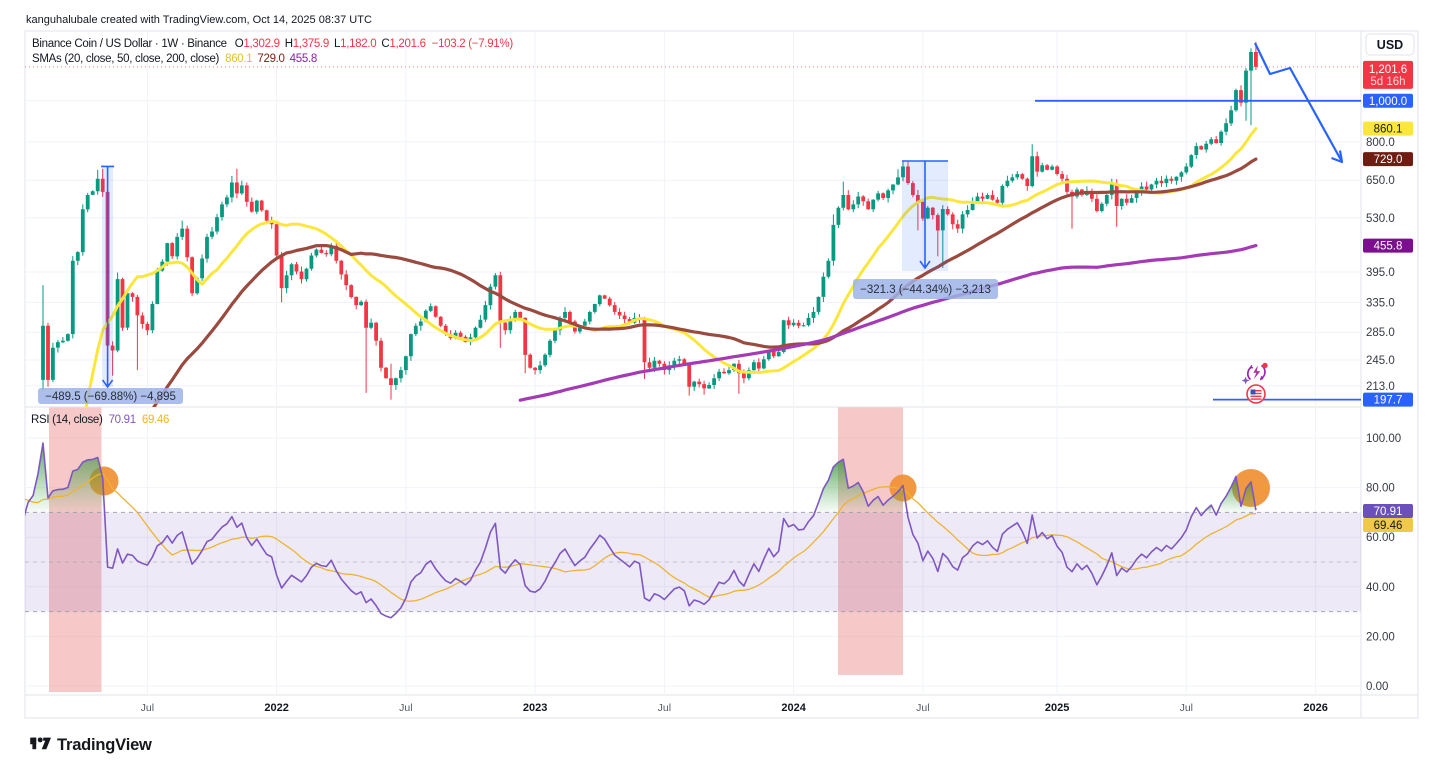 The image size is (1444, 770). What do you see at coordinates (1057, 708) in the screenshot?
I see `svg-text: 2025` at bounding box center [1057, 708].